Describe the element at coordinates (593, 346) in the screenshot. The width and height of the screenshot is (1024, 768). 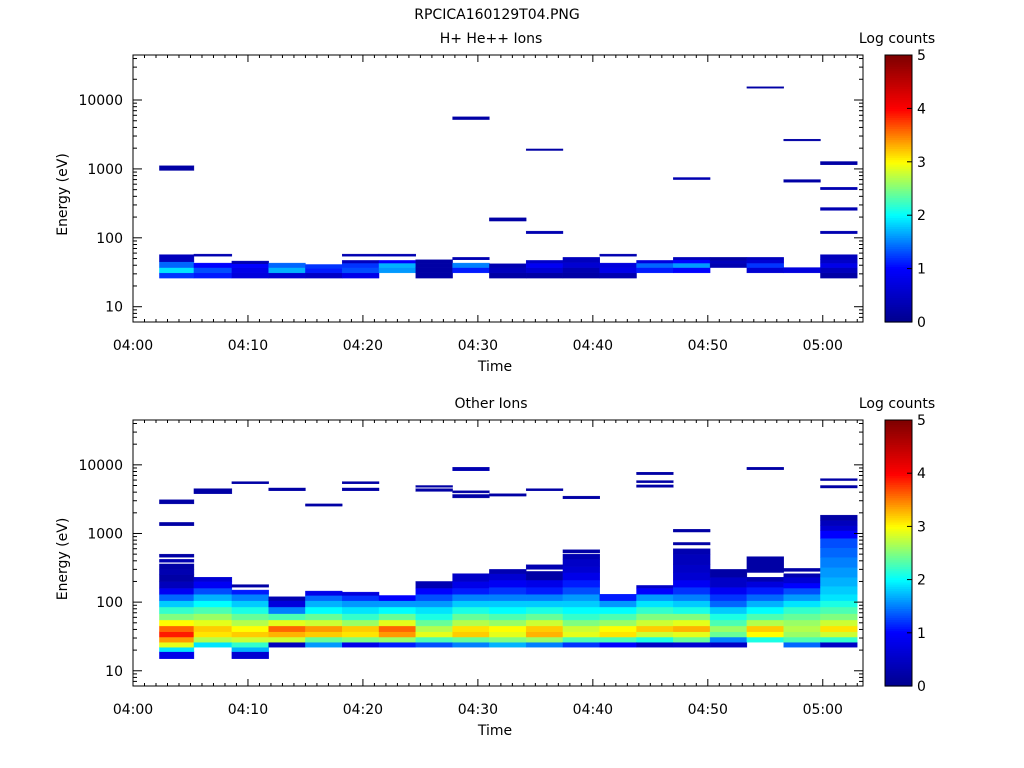
I see `x-tick-label: 04:40` at that location.